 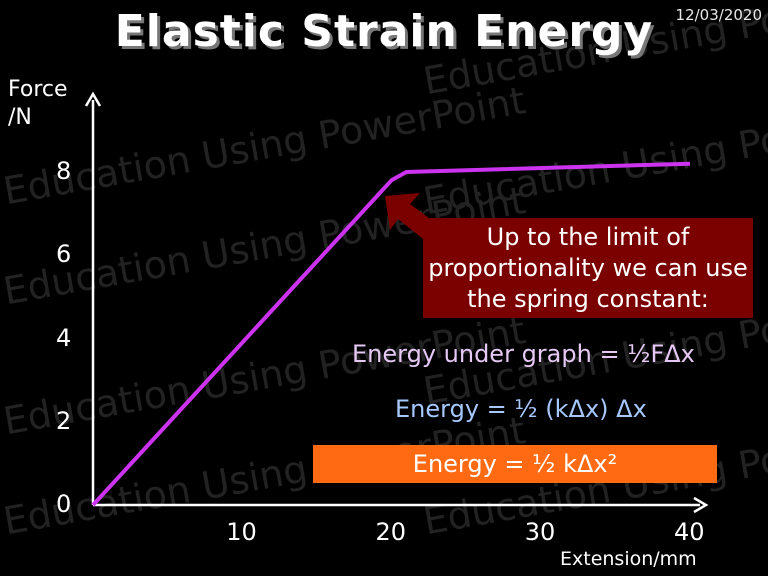 I want to click on y-axis-label: Force /N, so click(x=38, y=104).